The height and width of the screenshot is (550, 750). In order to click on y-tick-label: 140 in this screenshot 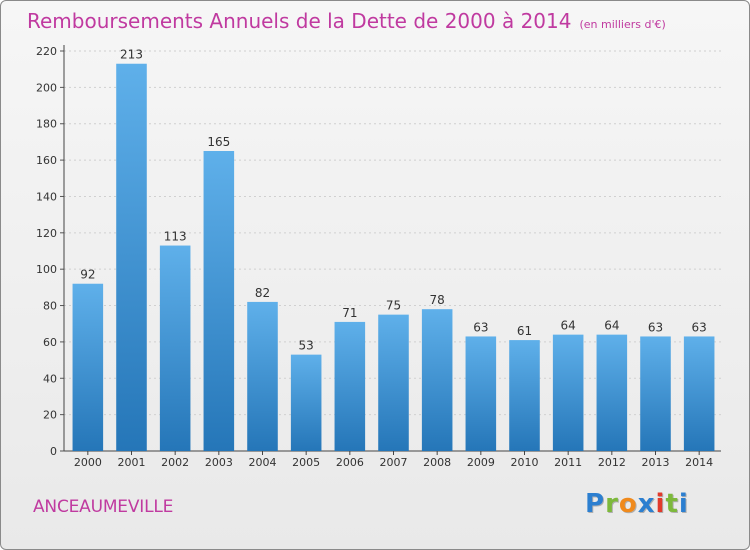, I will do `click(46, 196)`.